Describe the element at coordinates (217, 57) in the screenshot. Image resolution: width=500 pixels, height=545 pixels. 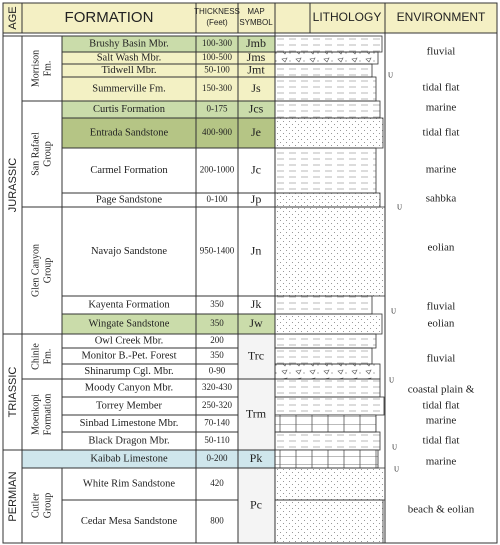
I see `thickness: 100-500` at that location.